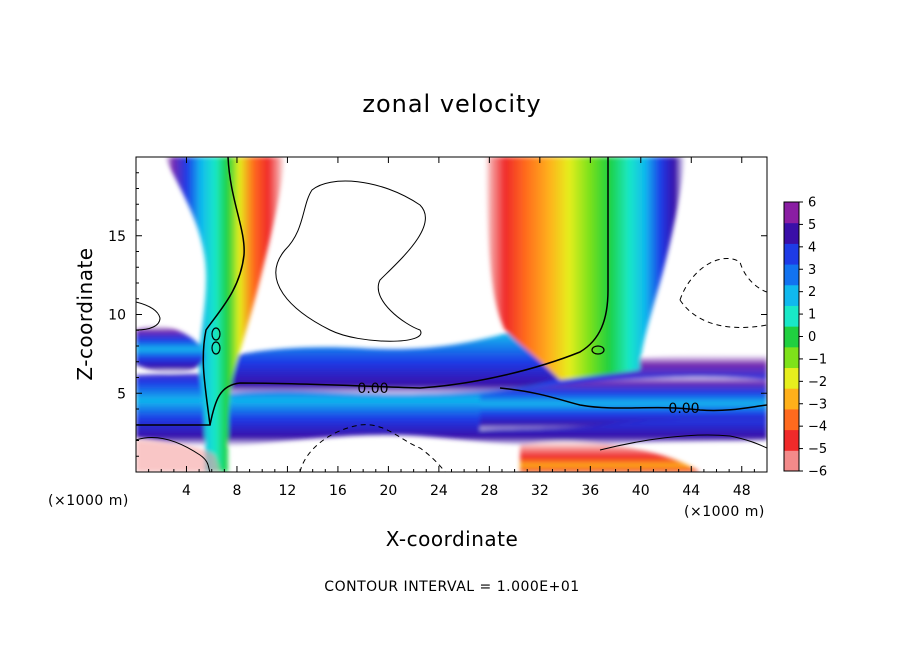 Image resolution: width=904 pixels, height=654 pixels. I want to click on contour-interval-note: CONTOUR INTERVAL = 1.000E+01, so click(451, 587).